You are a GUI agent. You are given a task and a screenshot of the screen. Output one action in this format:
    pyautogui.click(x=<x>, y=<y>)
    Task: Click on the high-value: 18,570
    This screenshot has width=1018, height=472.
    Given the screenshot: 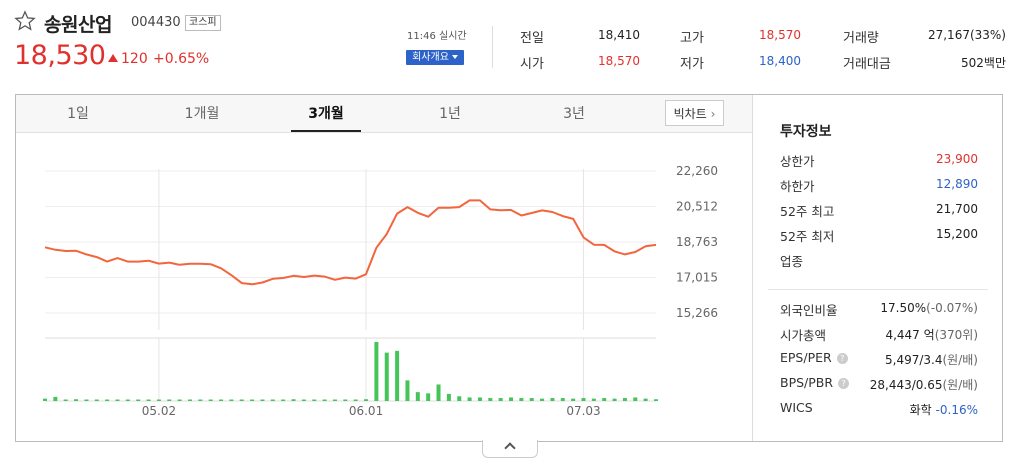 What is the action you would take?
    pyautogui.click(x=780, y=35)
    